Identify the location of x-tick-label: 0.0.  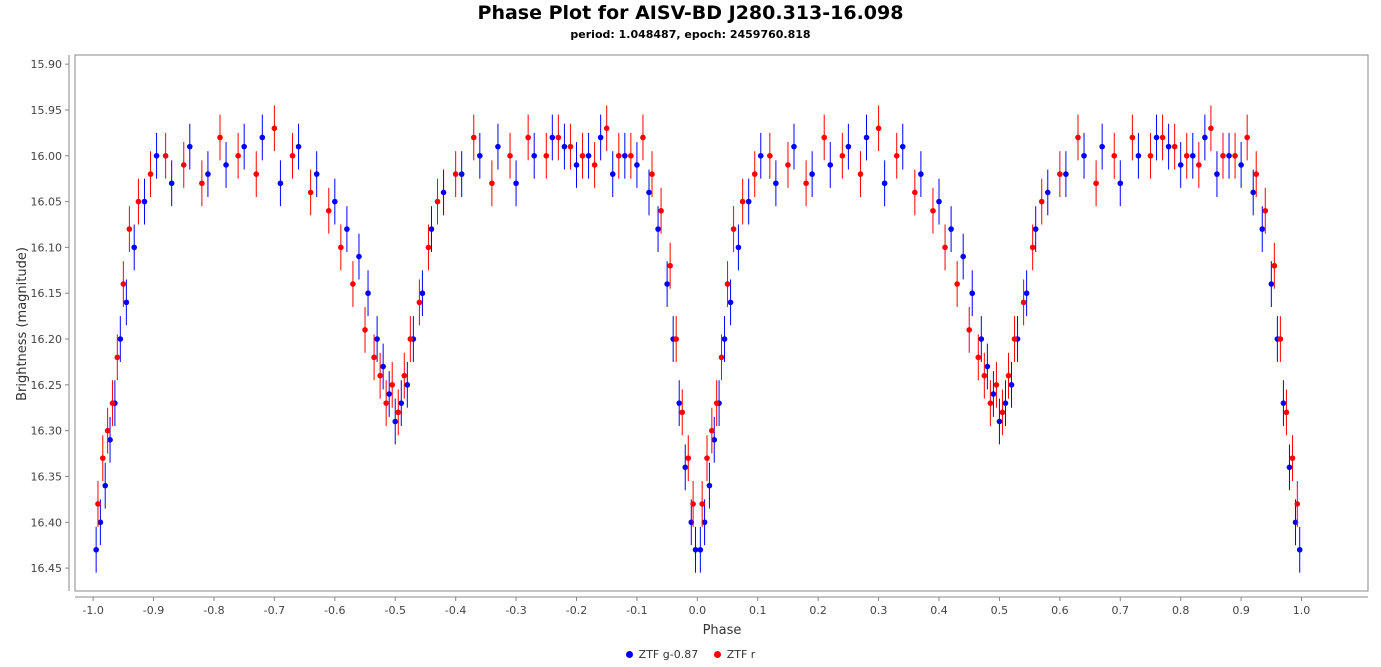
(698, 610).